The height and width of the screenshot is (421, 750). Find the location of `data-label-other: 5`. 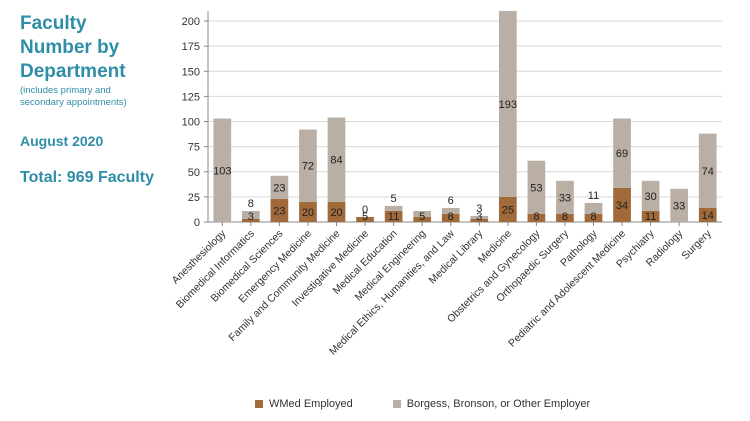

data-label-other: 5 is located at coordinates (394, 199).